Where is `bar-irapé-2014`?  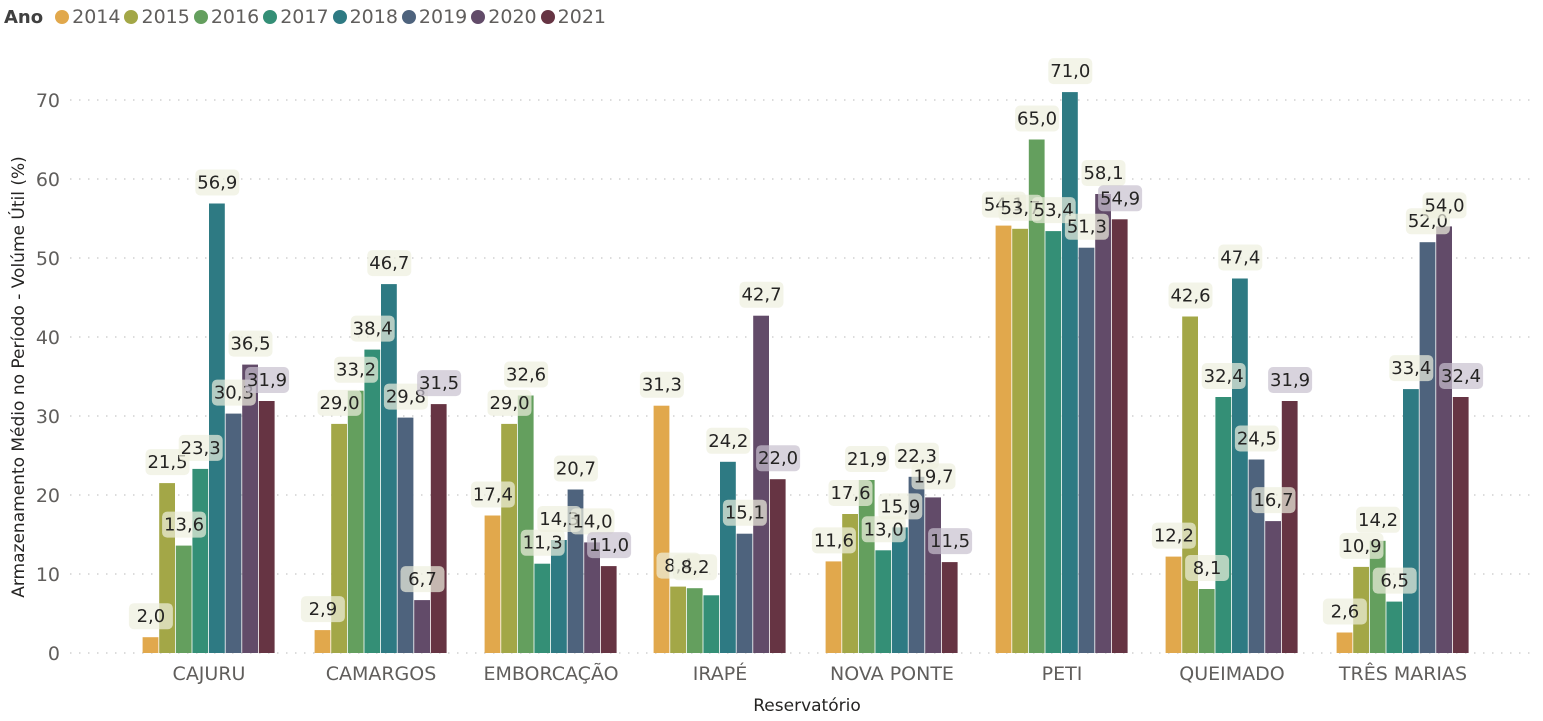 bar-irapé-2014 is located at coordinates (661, 529).